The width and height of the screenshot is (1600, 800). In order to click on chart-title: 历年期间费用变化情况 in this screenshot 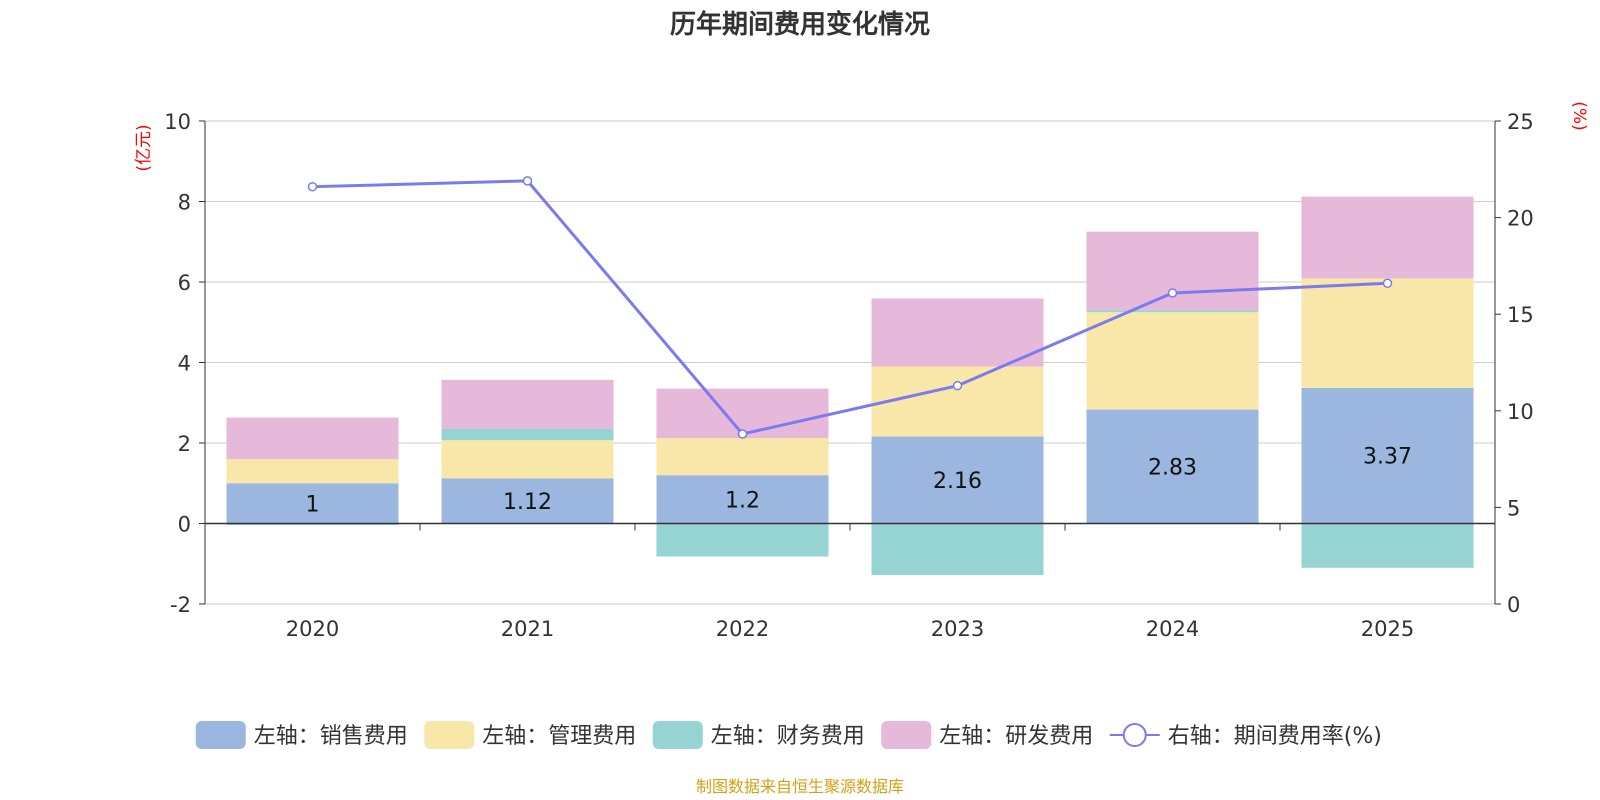, I will do `click(800, 24)`.